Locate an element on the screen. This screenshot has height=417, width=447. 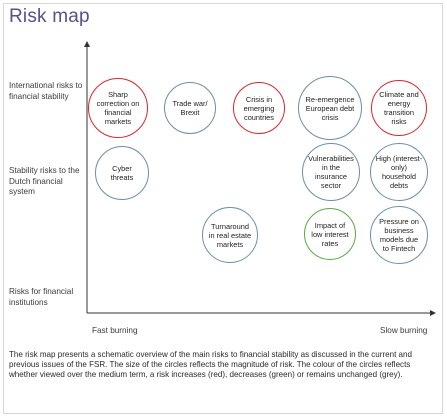
bubble-label: Trade war/ Brexit is located at coordinates (190, 108).